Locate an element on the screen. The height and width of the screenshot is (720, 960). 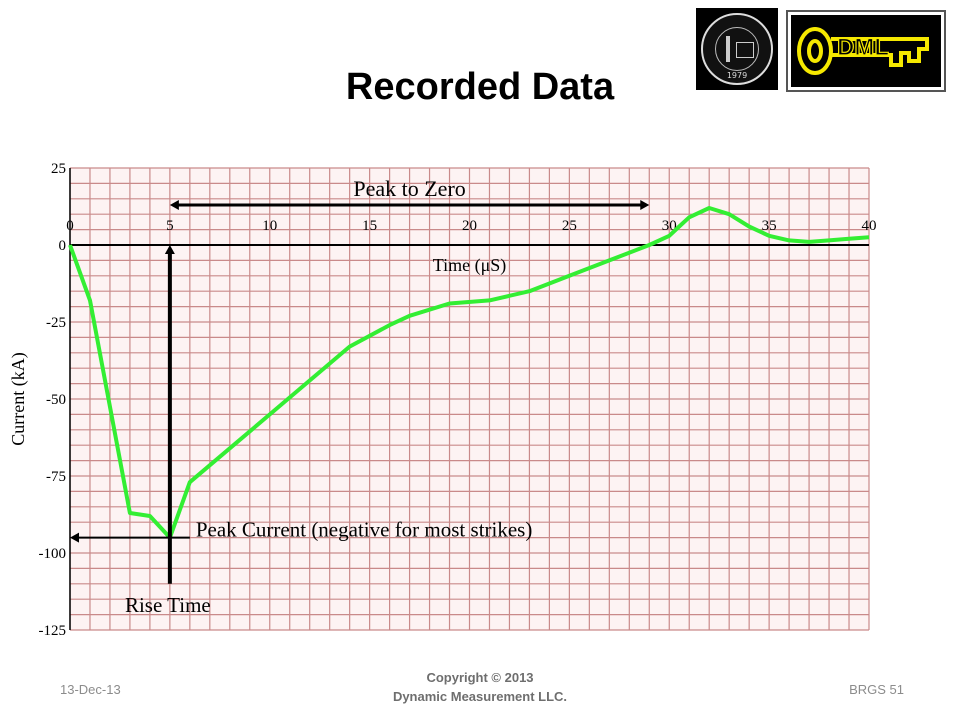
x-tick-label: 5 is located at coordinates (170, 226).